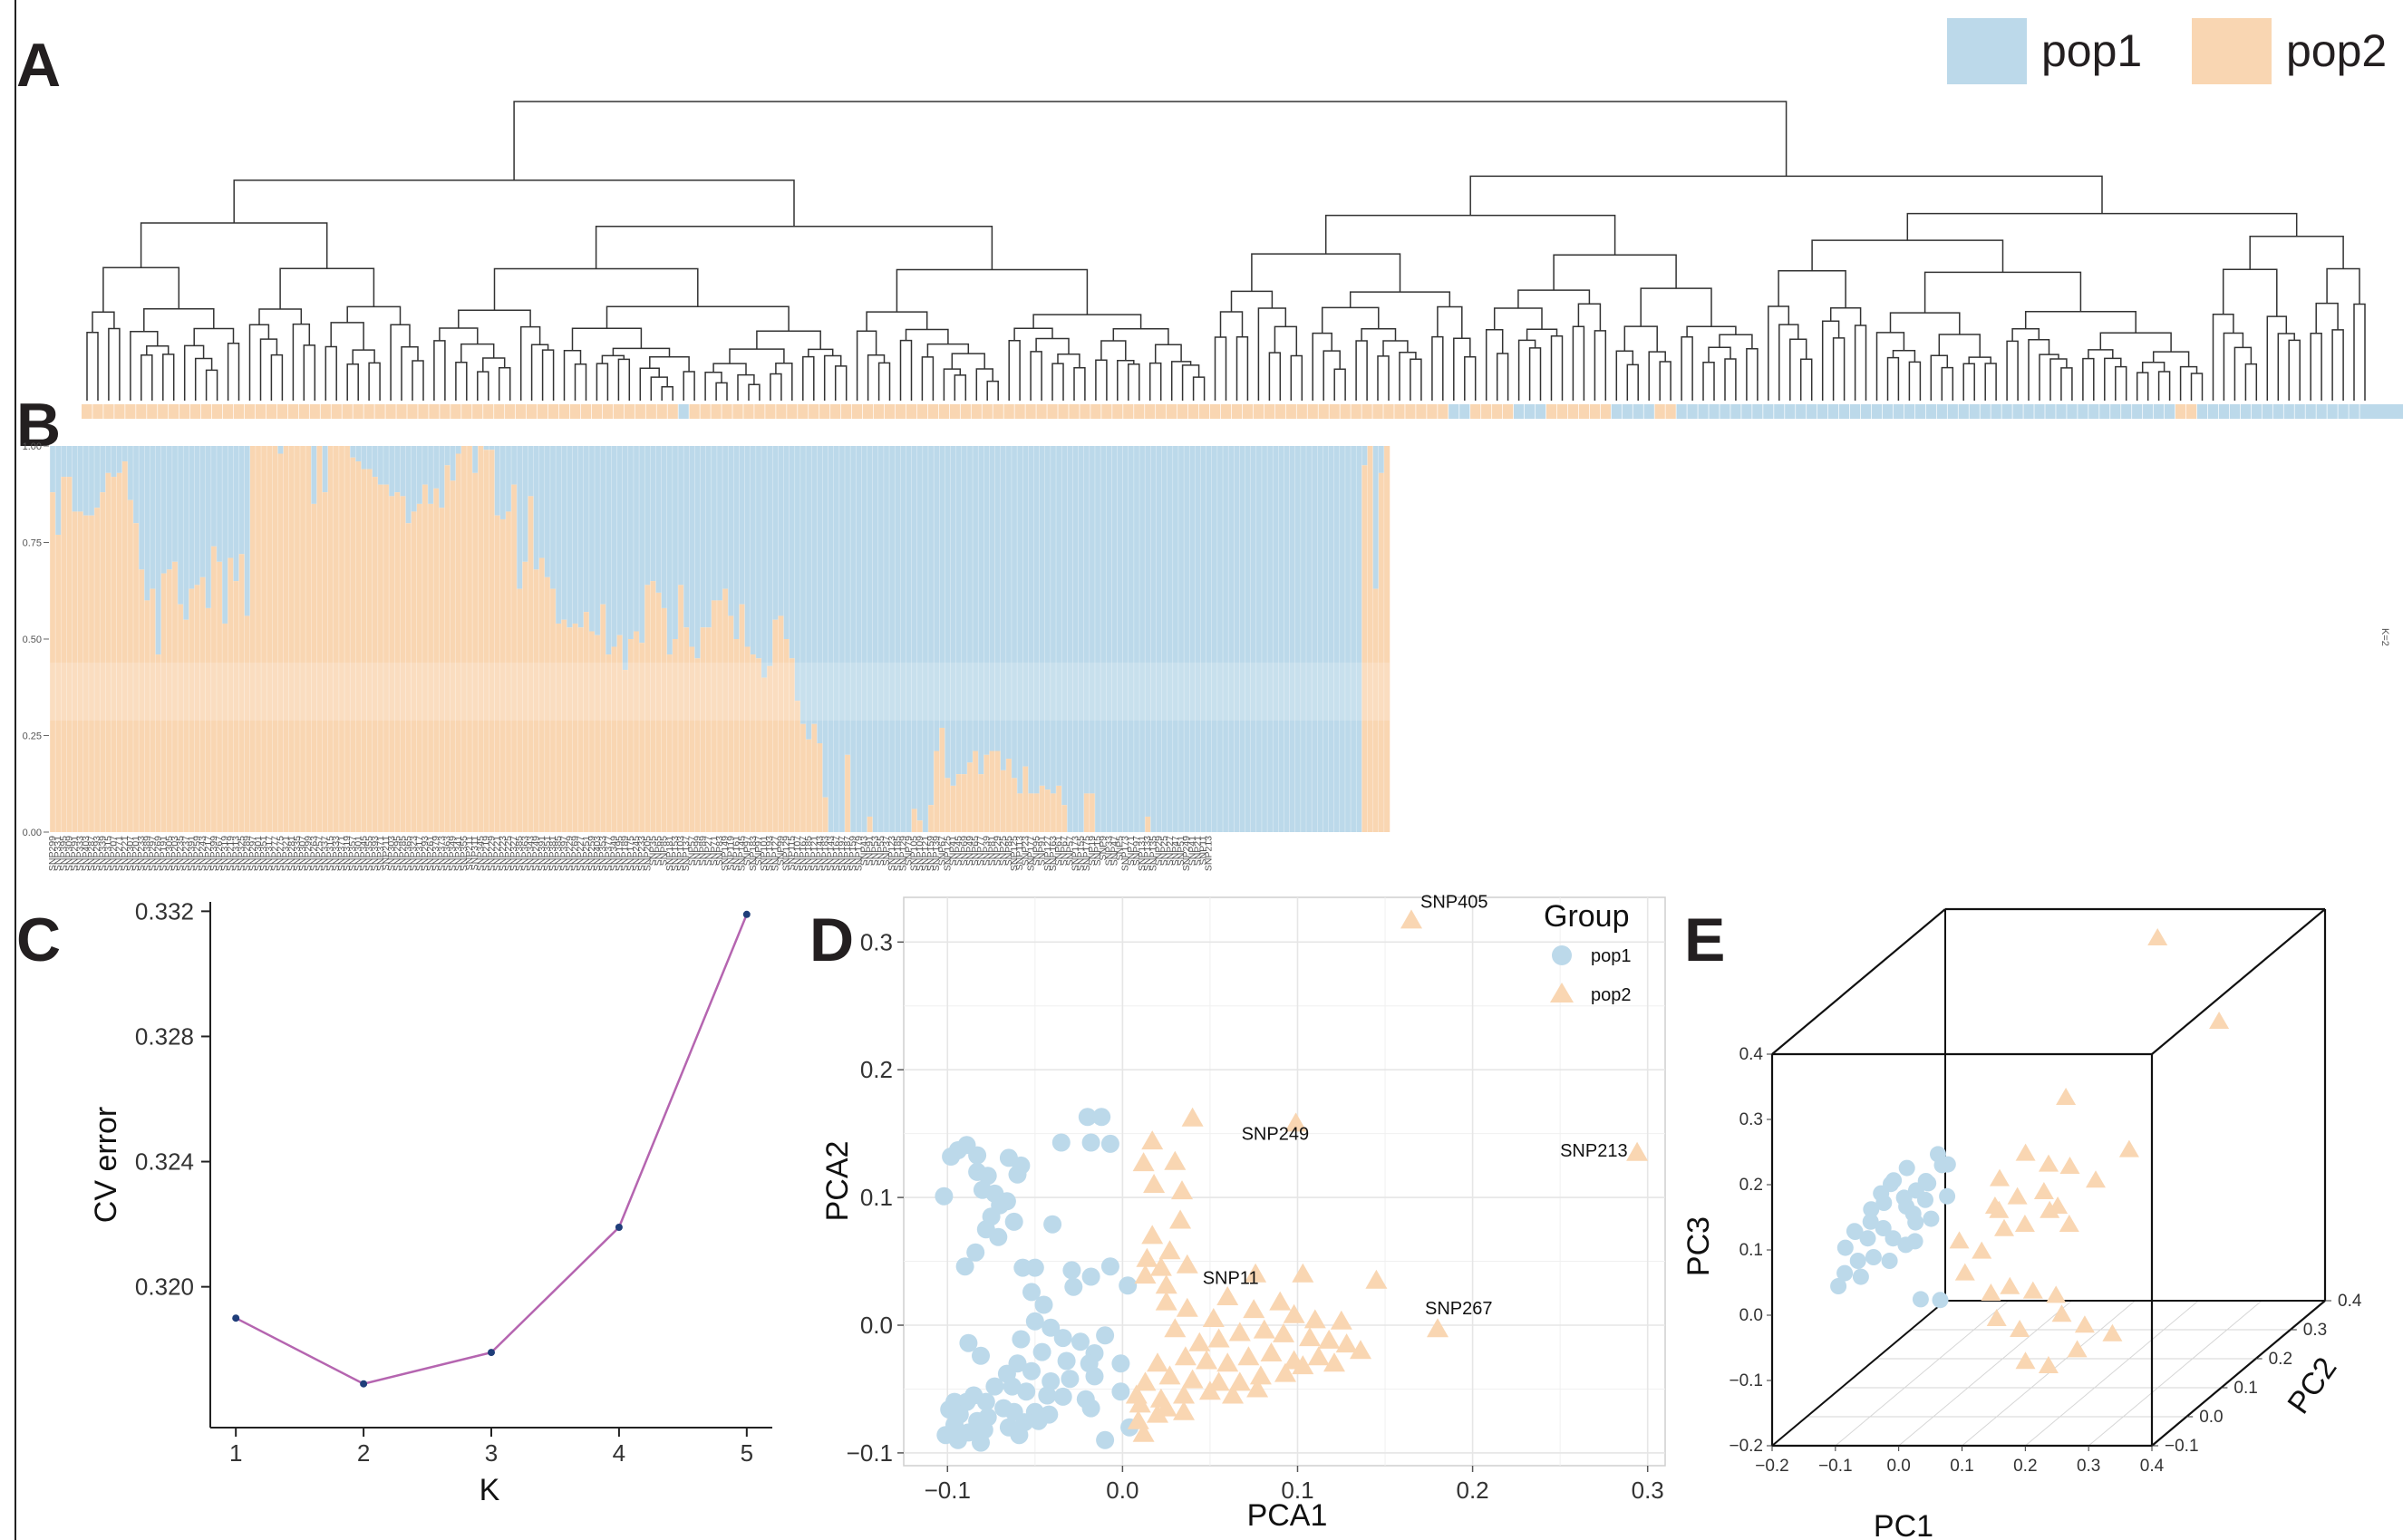  Describe the element at coordinates (1751, 1054) in the screenshot. I see `e-z-tick-label: 0.4` at that location.